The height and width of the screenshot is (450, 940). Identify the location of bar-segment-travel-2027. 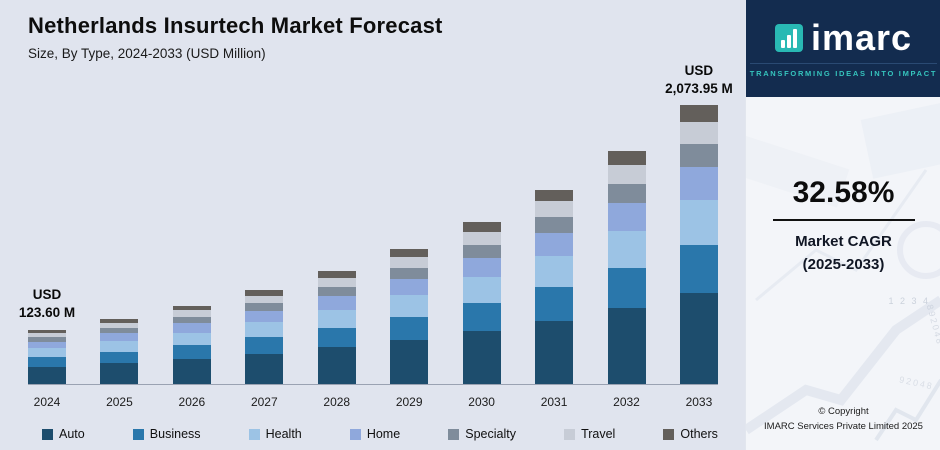
(264, 299).